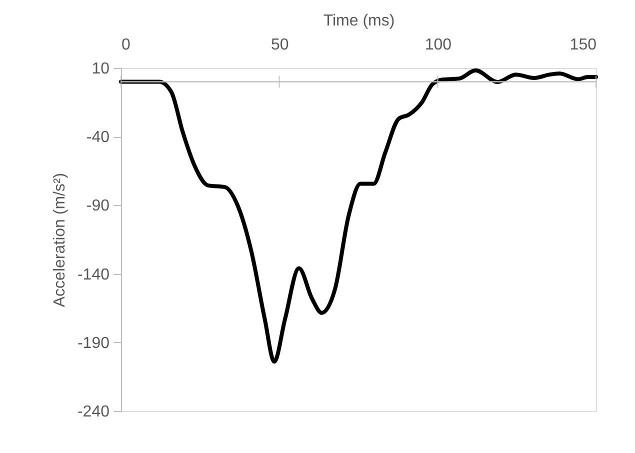 The width and height of the screenshot is (635, 453). What do you see at coordinates (98, 137) in the screenshot?
I see `y-tick-label: -40` at bounding box center [98, 137].